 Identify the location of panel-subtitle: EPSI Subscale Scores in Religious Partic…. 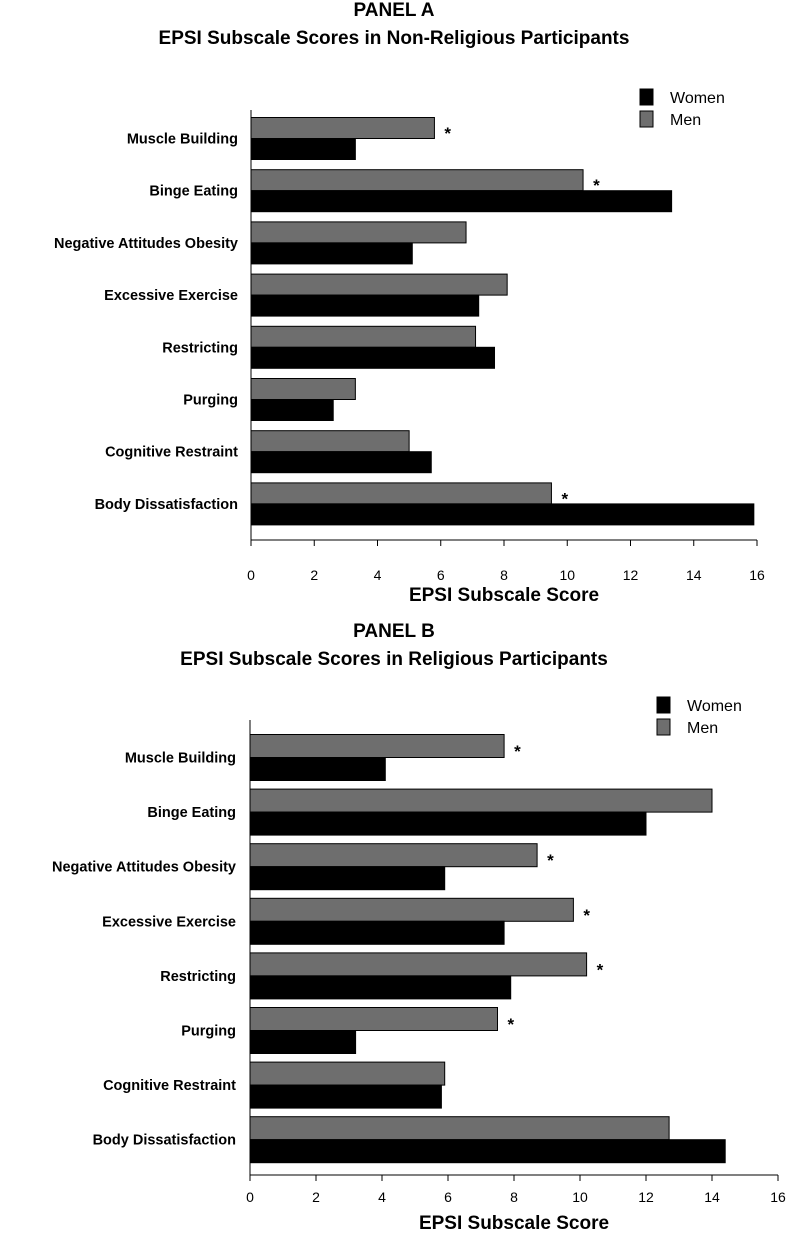
(394, 659).